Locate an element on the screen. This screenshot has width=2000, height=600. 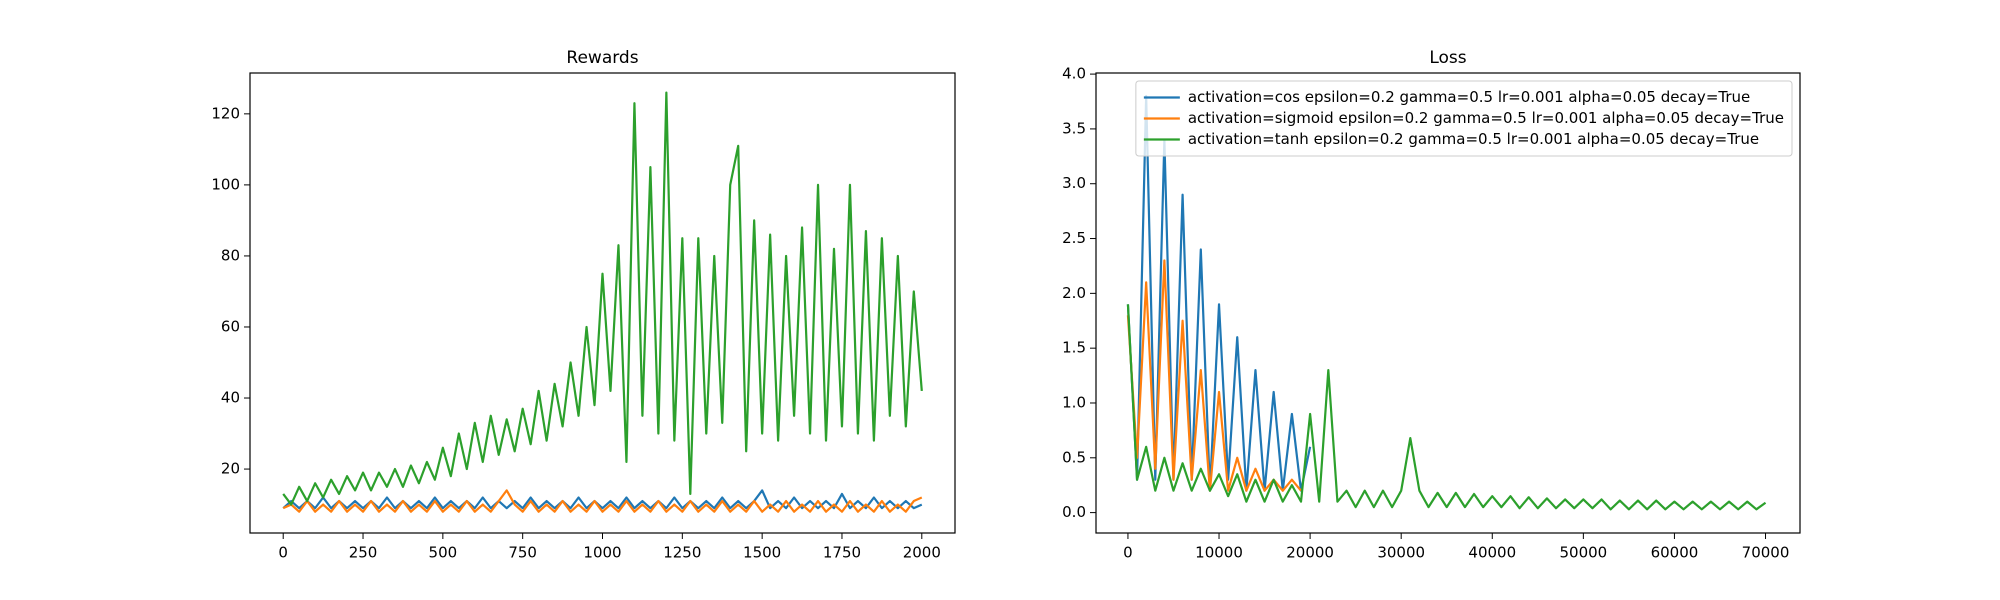
x-tick-label: 1750 is located at coordinates (842, 553).